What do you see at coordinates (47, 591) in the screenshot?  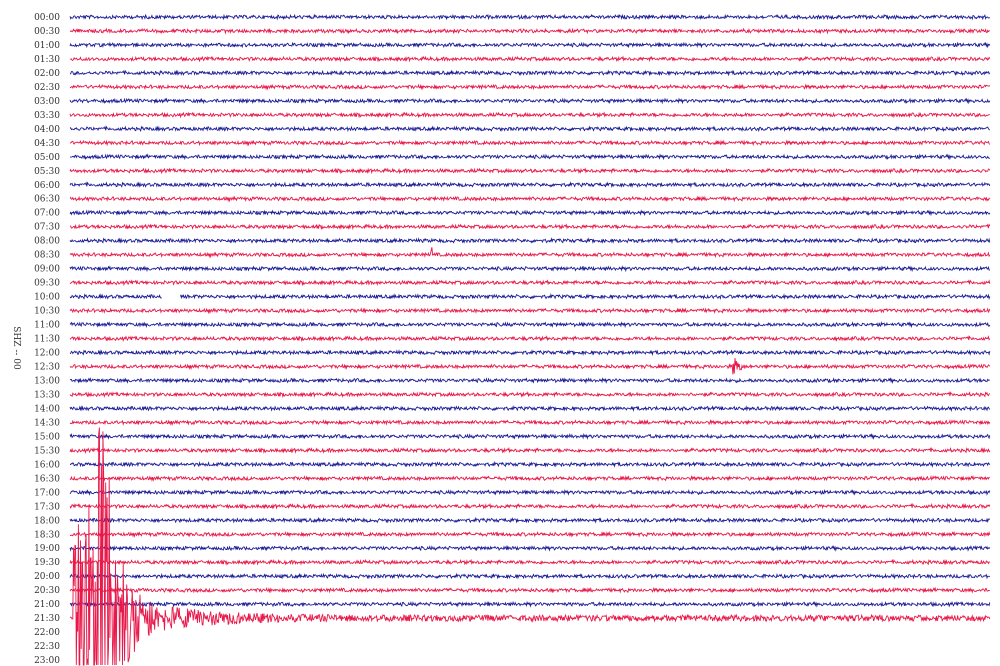 I see `row-label: 20:30` at bounding box center [47, 591].